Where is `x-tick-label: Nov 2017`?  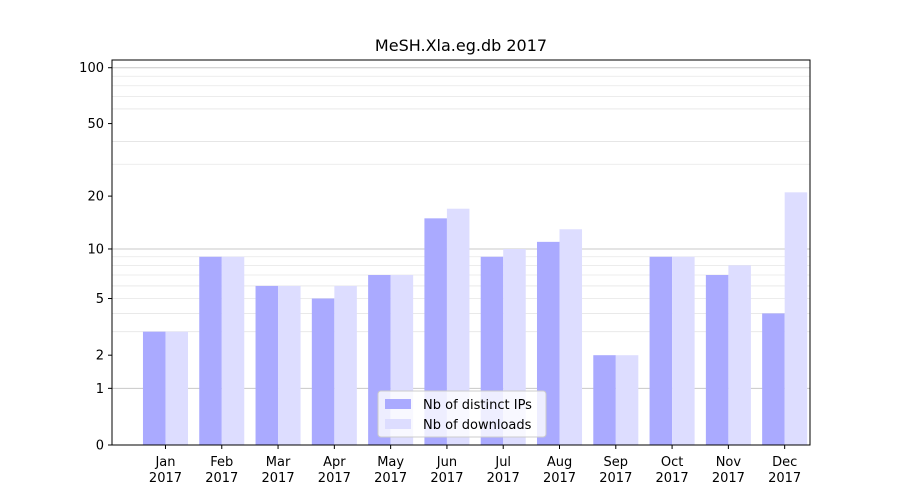
x-tick-label: Nov 2017 is located at coordinates (728, 470).